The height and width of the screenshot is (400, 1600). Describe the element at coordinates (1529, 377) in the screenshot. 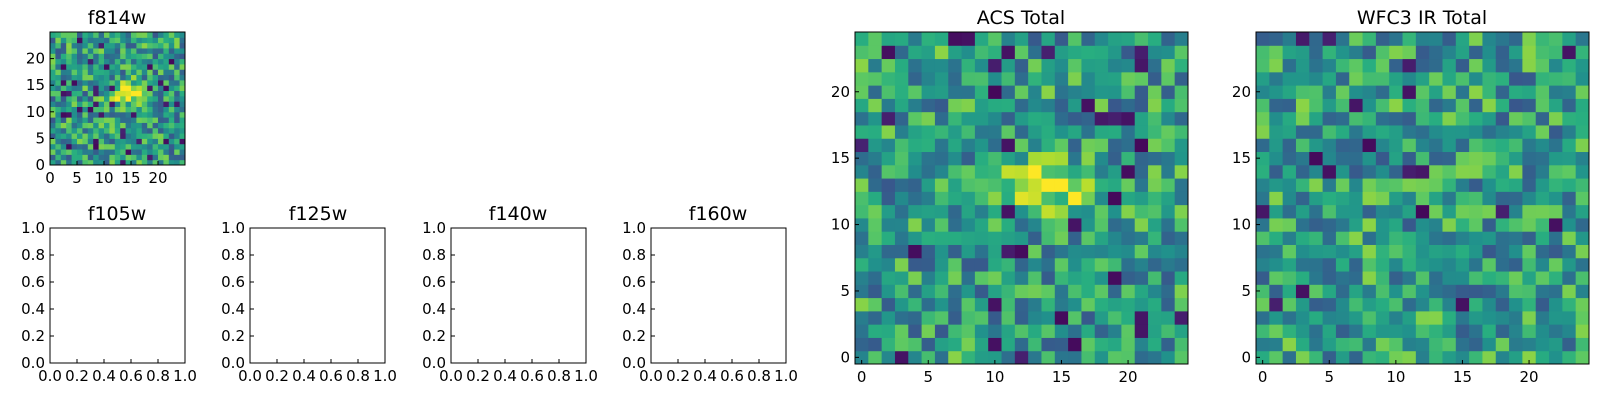

I see `x-tick-label: 20` at that location.